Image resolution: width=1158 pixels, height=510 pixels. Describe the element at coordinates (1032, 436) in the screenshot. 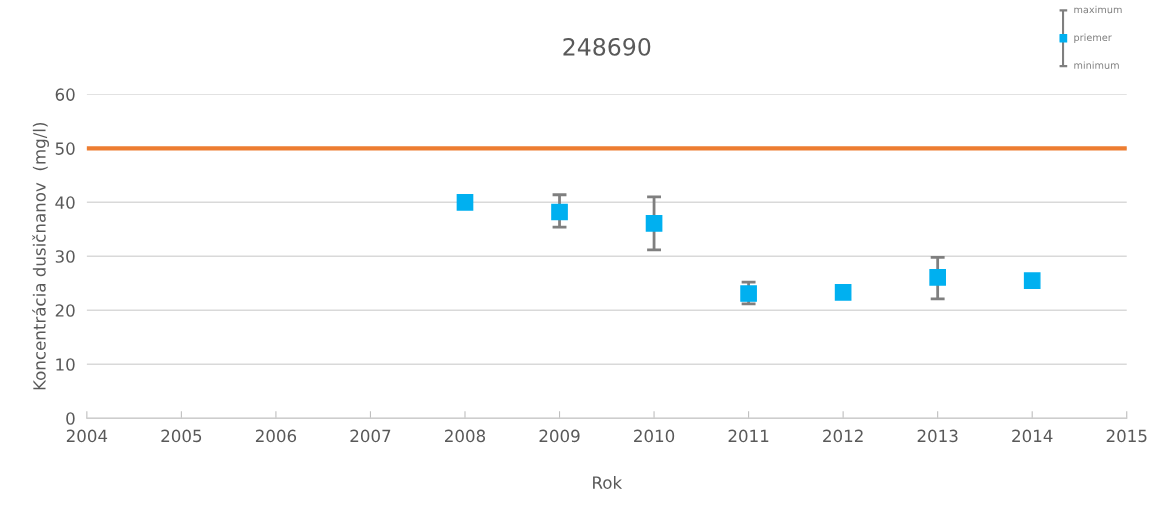

I see `x-tick-label: 2014` at that location.